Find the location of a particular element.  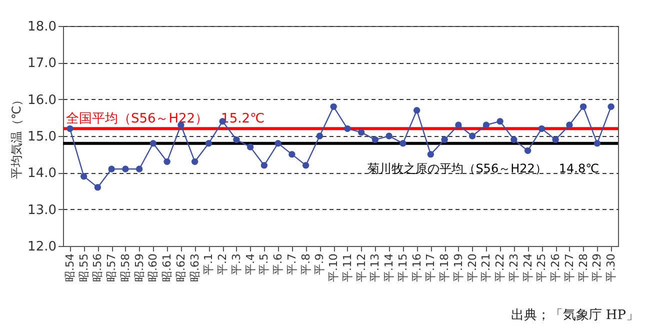

x-tick-label: 平.23 is located at coordinates (513, 268).